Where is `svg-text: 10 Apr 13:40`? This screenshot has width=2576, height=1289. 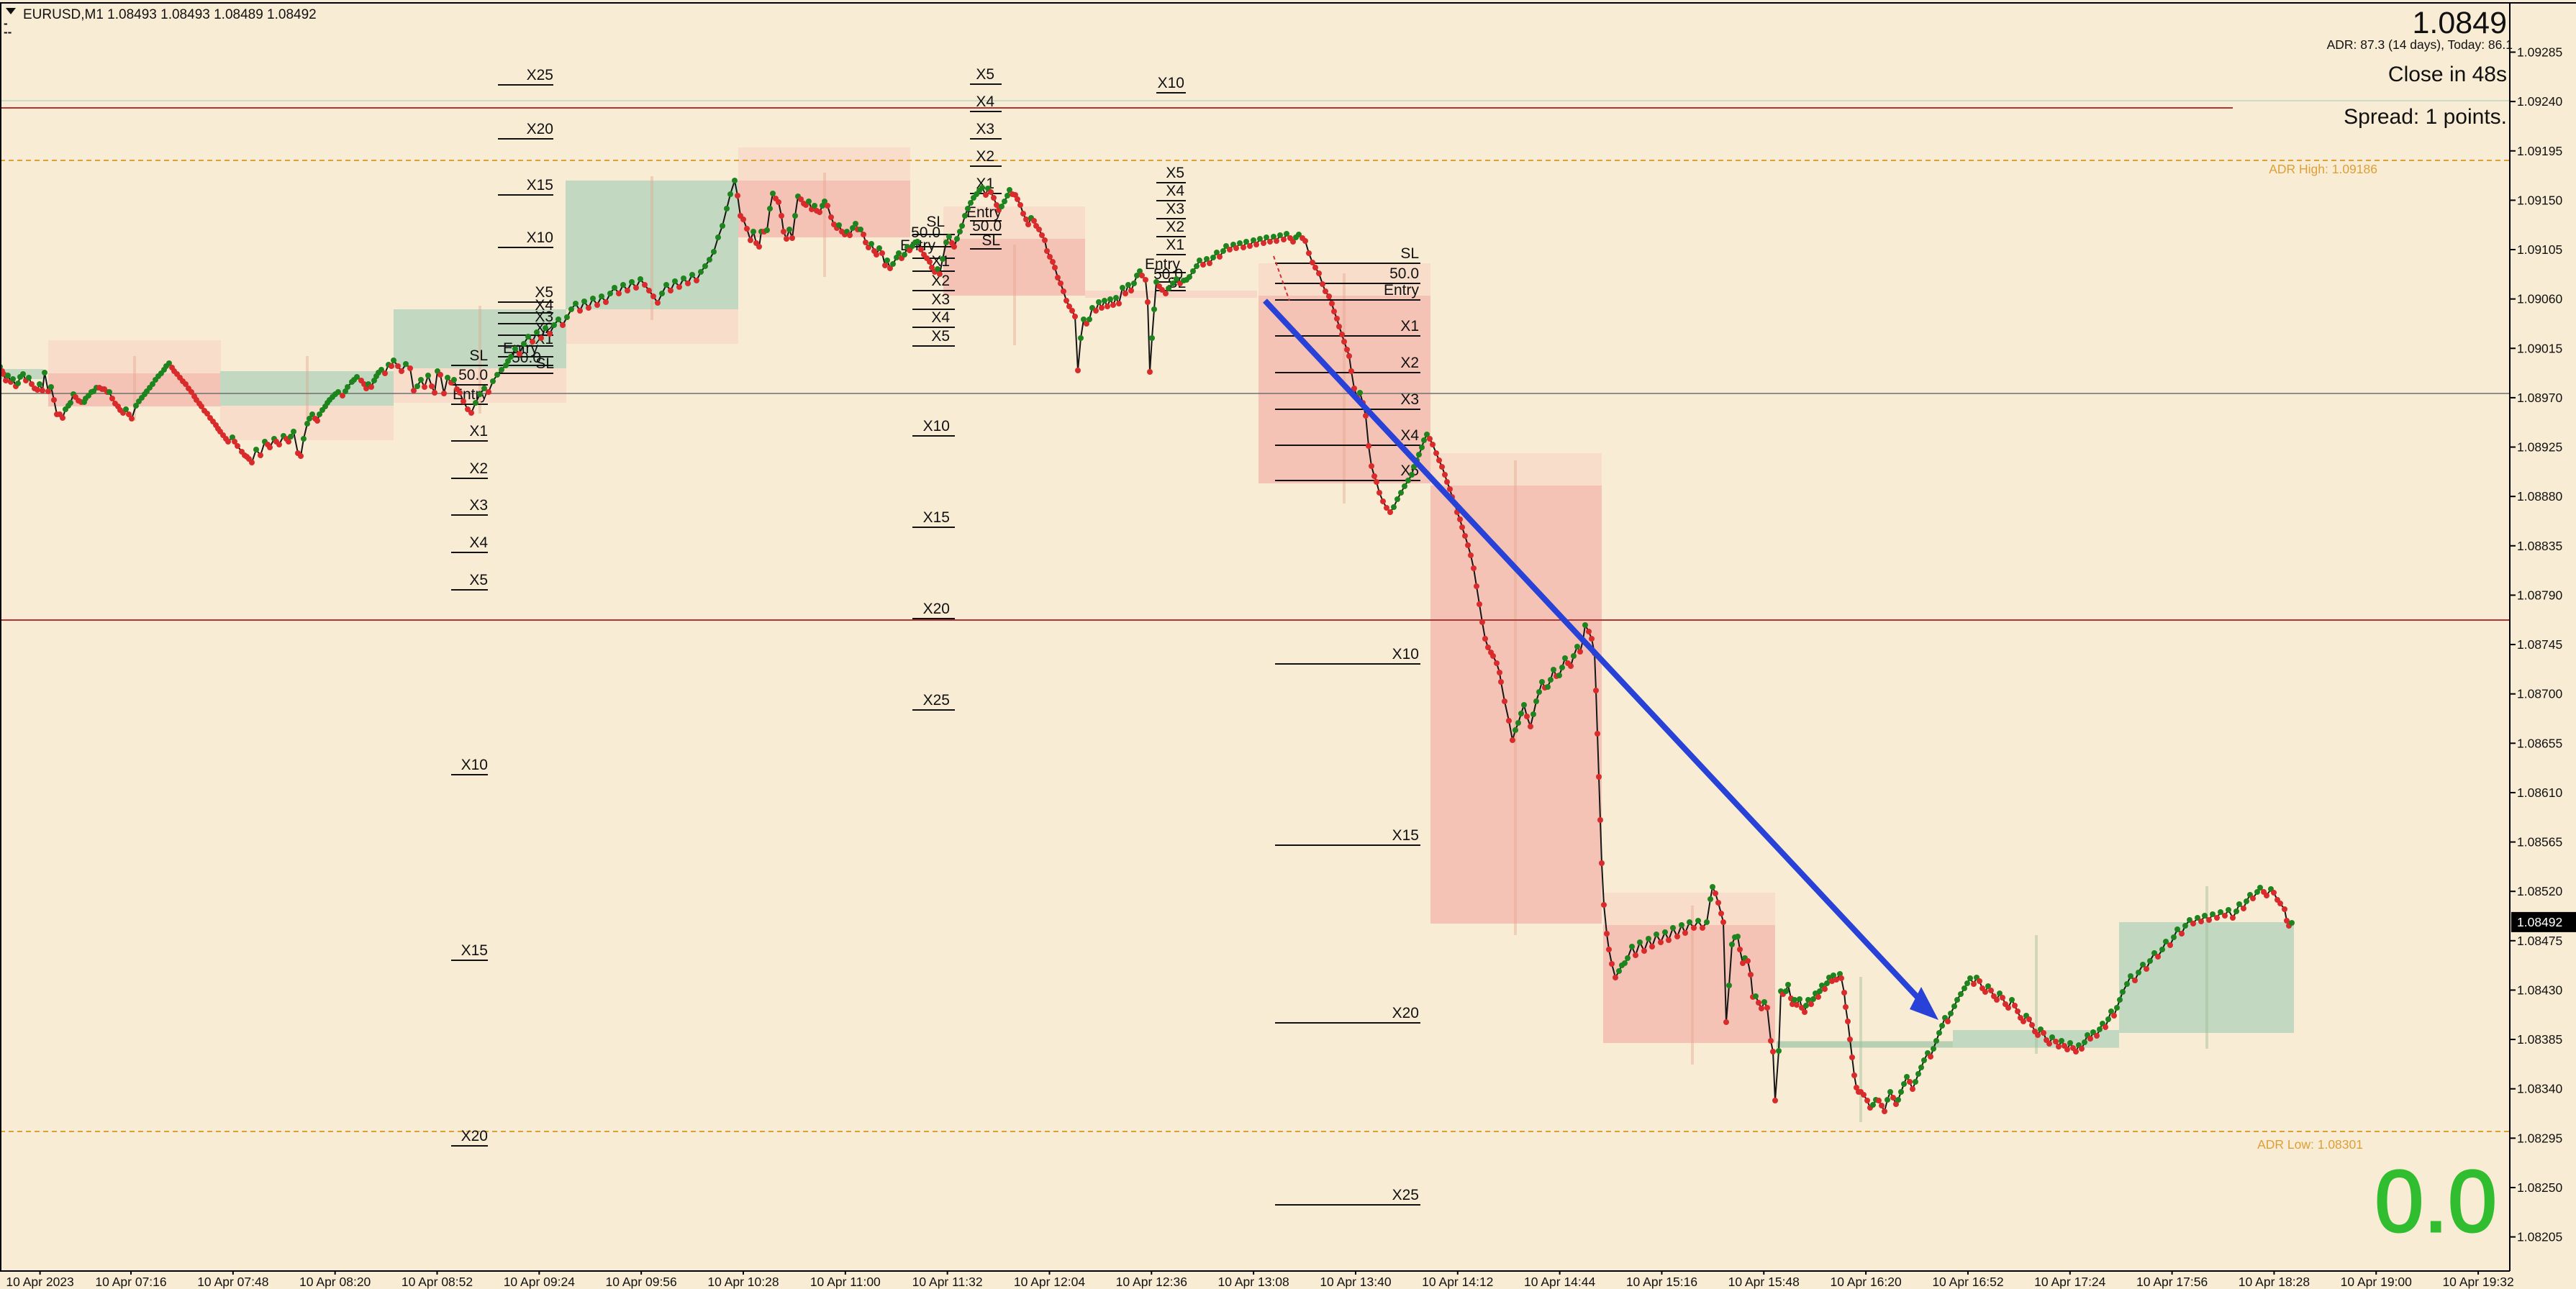
svg-text: 10 Apr 13:40 is located at coordinates (1356, 1282).